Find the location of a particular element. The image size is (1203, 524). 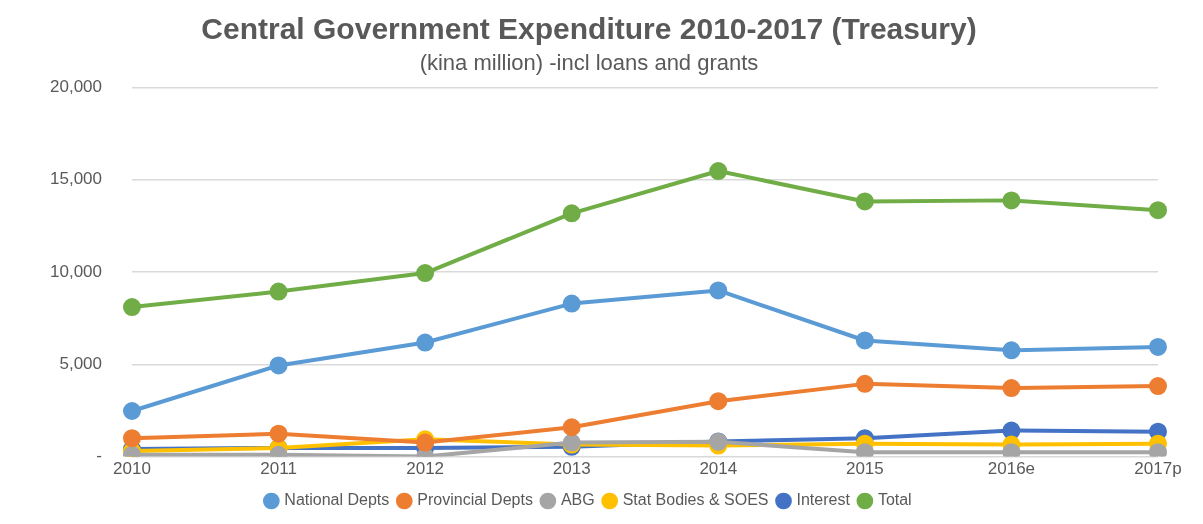

y-tick-label: 5,000 is located at coordinates (80, 363).